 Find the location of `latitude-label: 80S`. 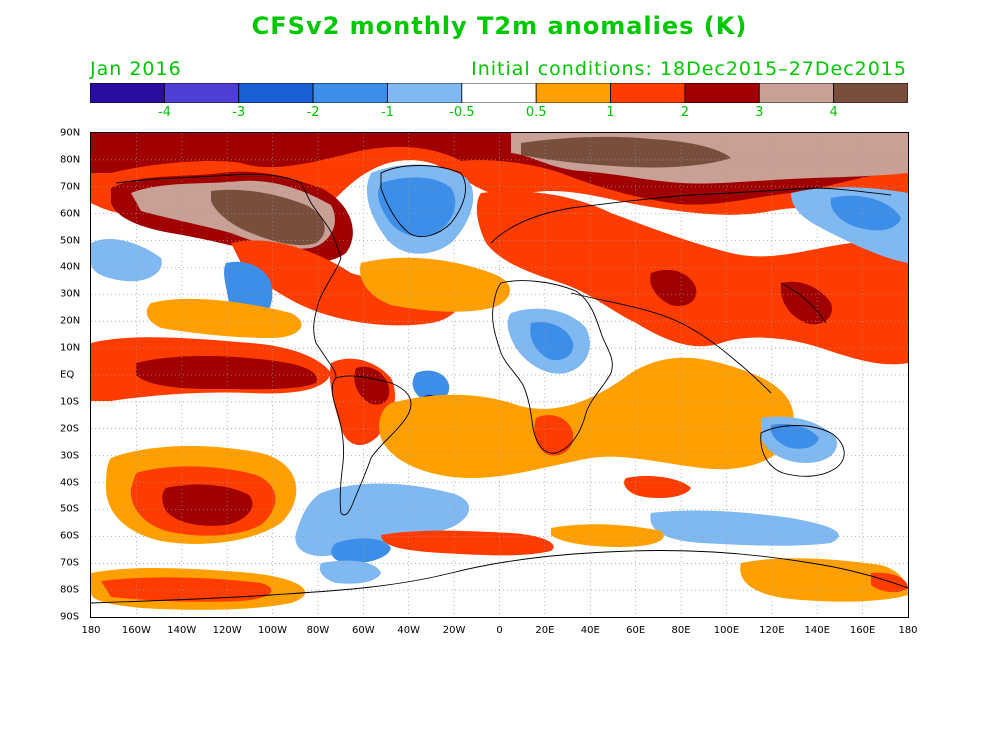

latitude-label: 80S is located at coordinates (70, 590).